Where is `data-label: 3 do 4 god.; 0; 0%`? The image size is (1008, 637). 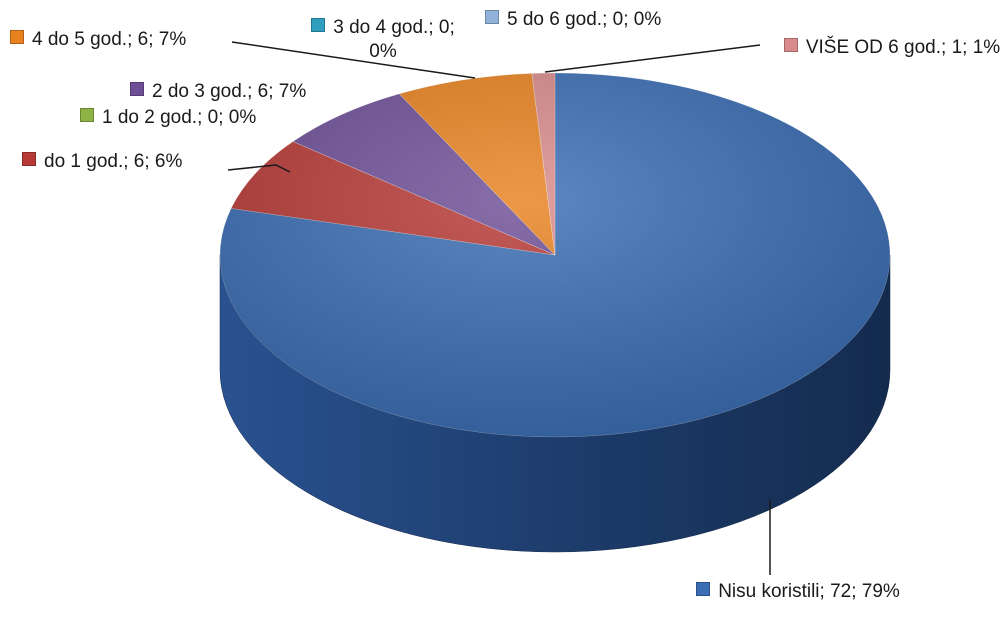
data-label: 3 do 4 god.; 0; 0% is located at coordinates (383, 40).